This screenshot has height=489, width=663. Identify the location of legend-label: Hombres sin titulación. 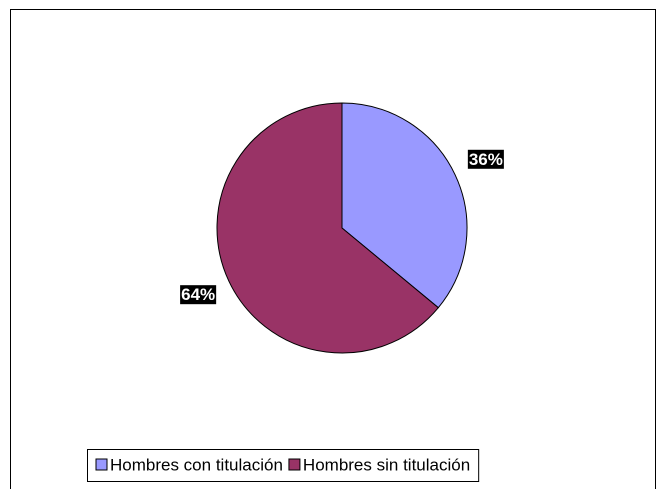
(386, 464).